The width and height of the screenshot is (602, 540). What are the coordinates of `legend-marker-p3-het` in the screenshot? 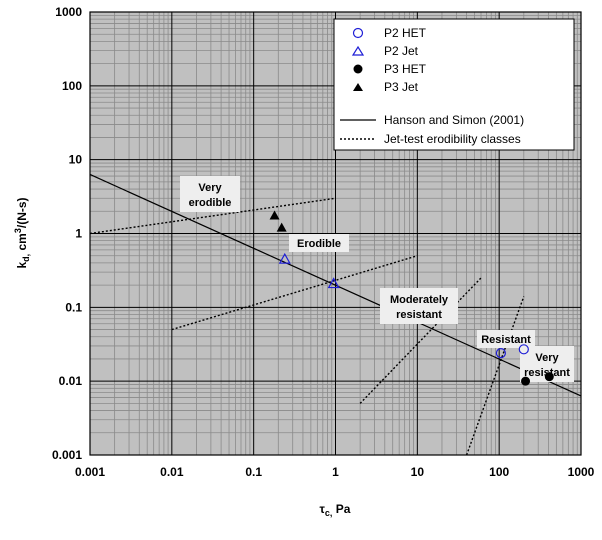 It's located at (358, 69).